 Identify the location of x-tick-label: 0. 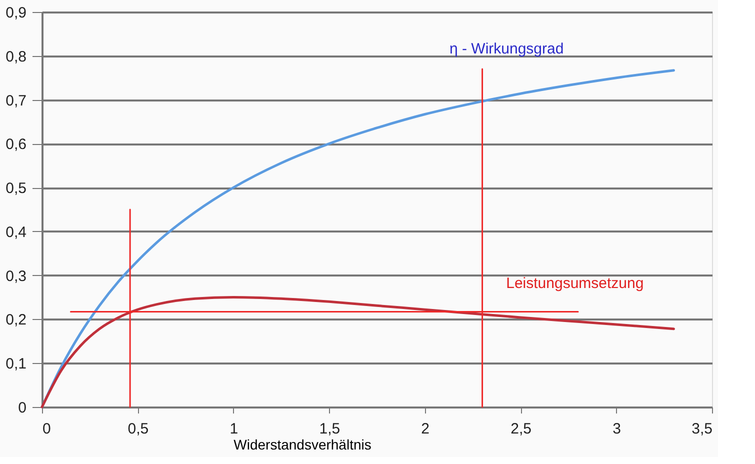
(46, 429).